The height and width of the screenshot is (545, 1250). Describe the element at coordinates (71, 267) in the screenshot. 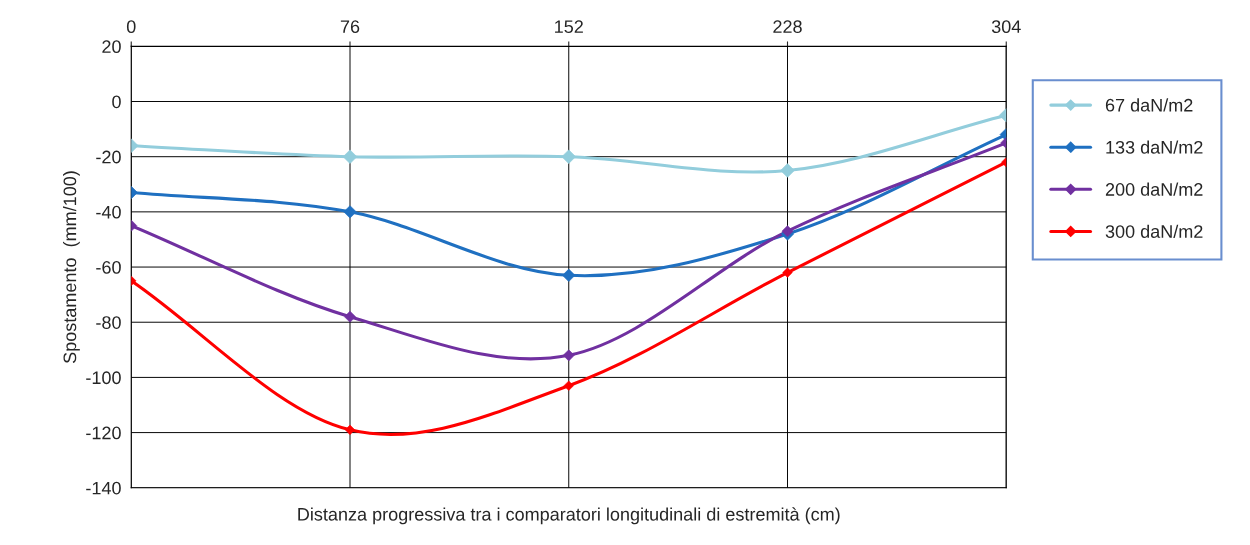

I see `y-axis-title: Spostamento (mm/100)` at that location.